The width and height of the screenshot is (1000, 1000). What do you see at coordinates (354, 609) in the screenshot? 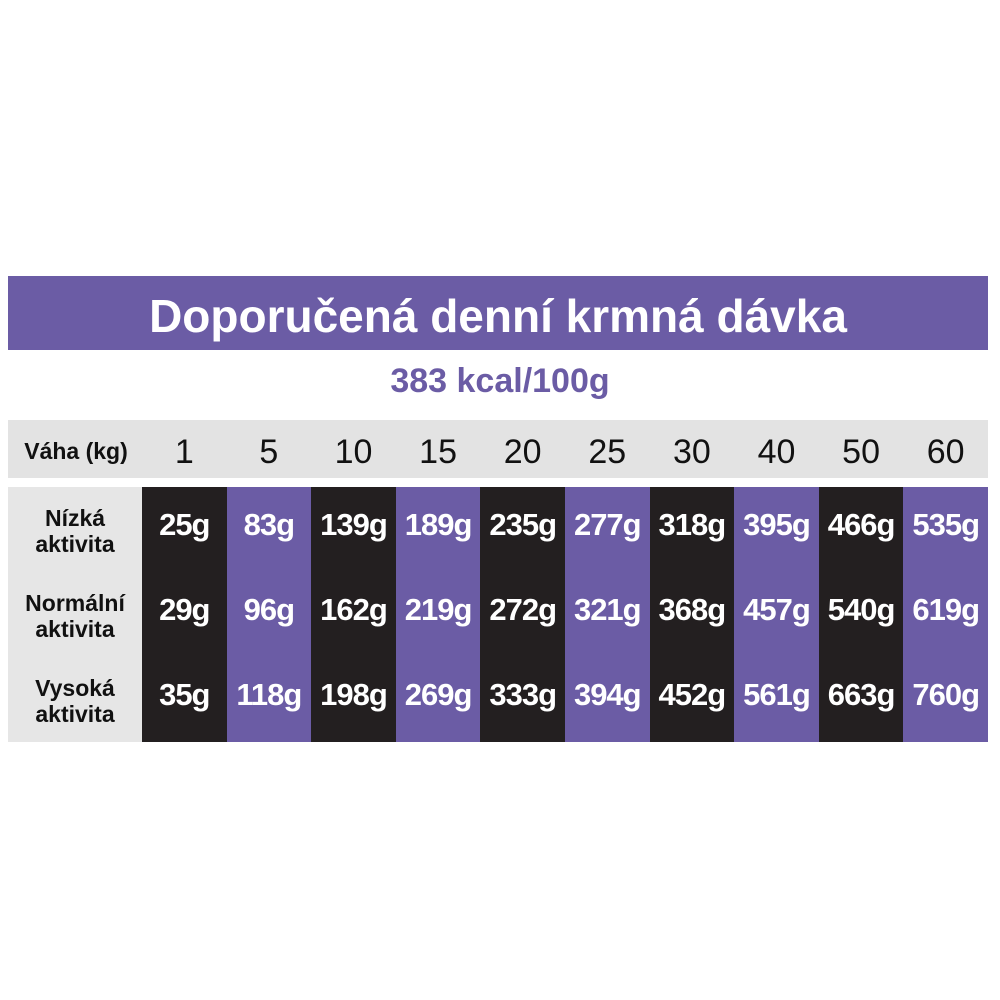
I see `cell: 162g` at bounding box center [354, 609].